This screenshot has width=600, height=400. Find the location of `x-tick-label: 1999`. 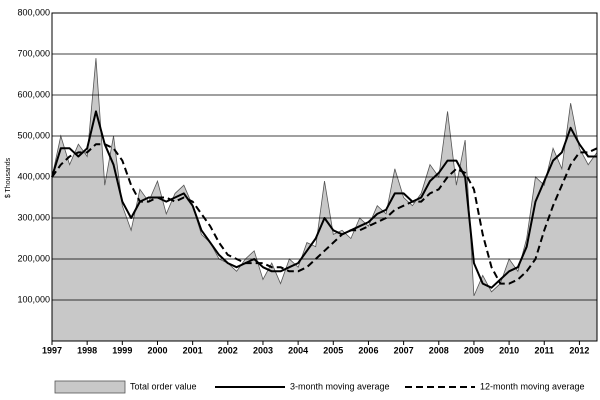

x-tick-label: 1999 is located at coordinates (122, 350).